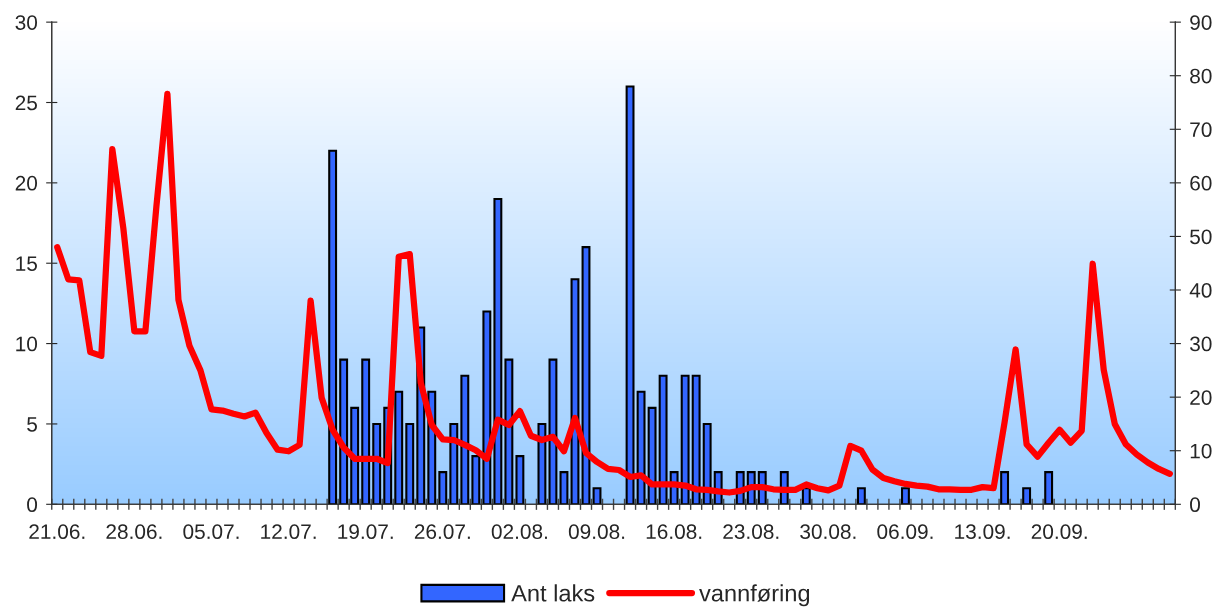 The width and height of the screenshot is (1232, 615). Describe the element at coordinates (26, 183) in the screenshot. I see `y-tick-label: 20` at that location.